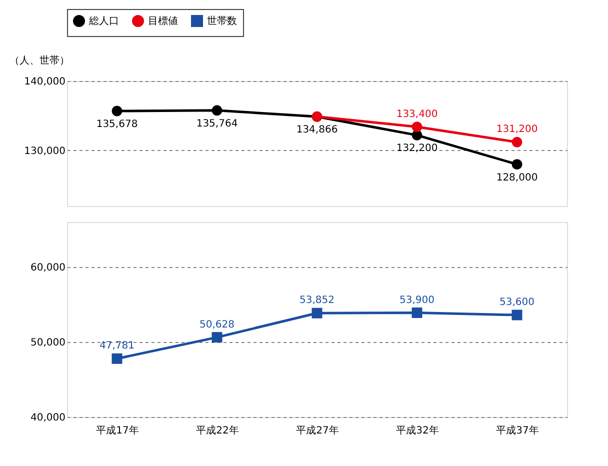  Describe the element at coordinates (45, 82) in the screenshot. I see `y-tick-label: 140,000` at that location.